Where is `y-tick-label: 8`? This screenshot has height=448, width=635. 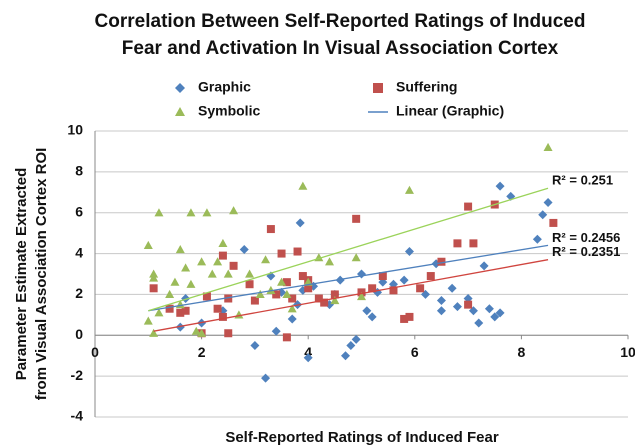 y-tick-label: 8 is located at coordinates (79, 171).